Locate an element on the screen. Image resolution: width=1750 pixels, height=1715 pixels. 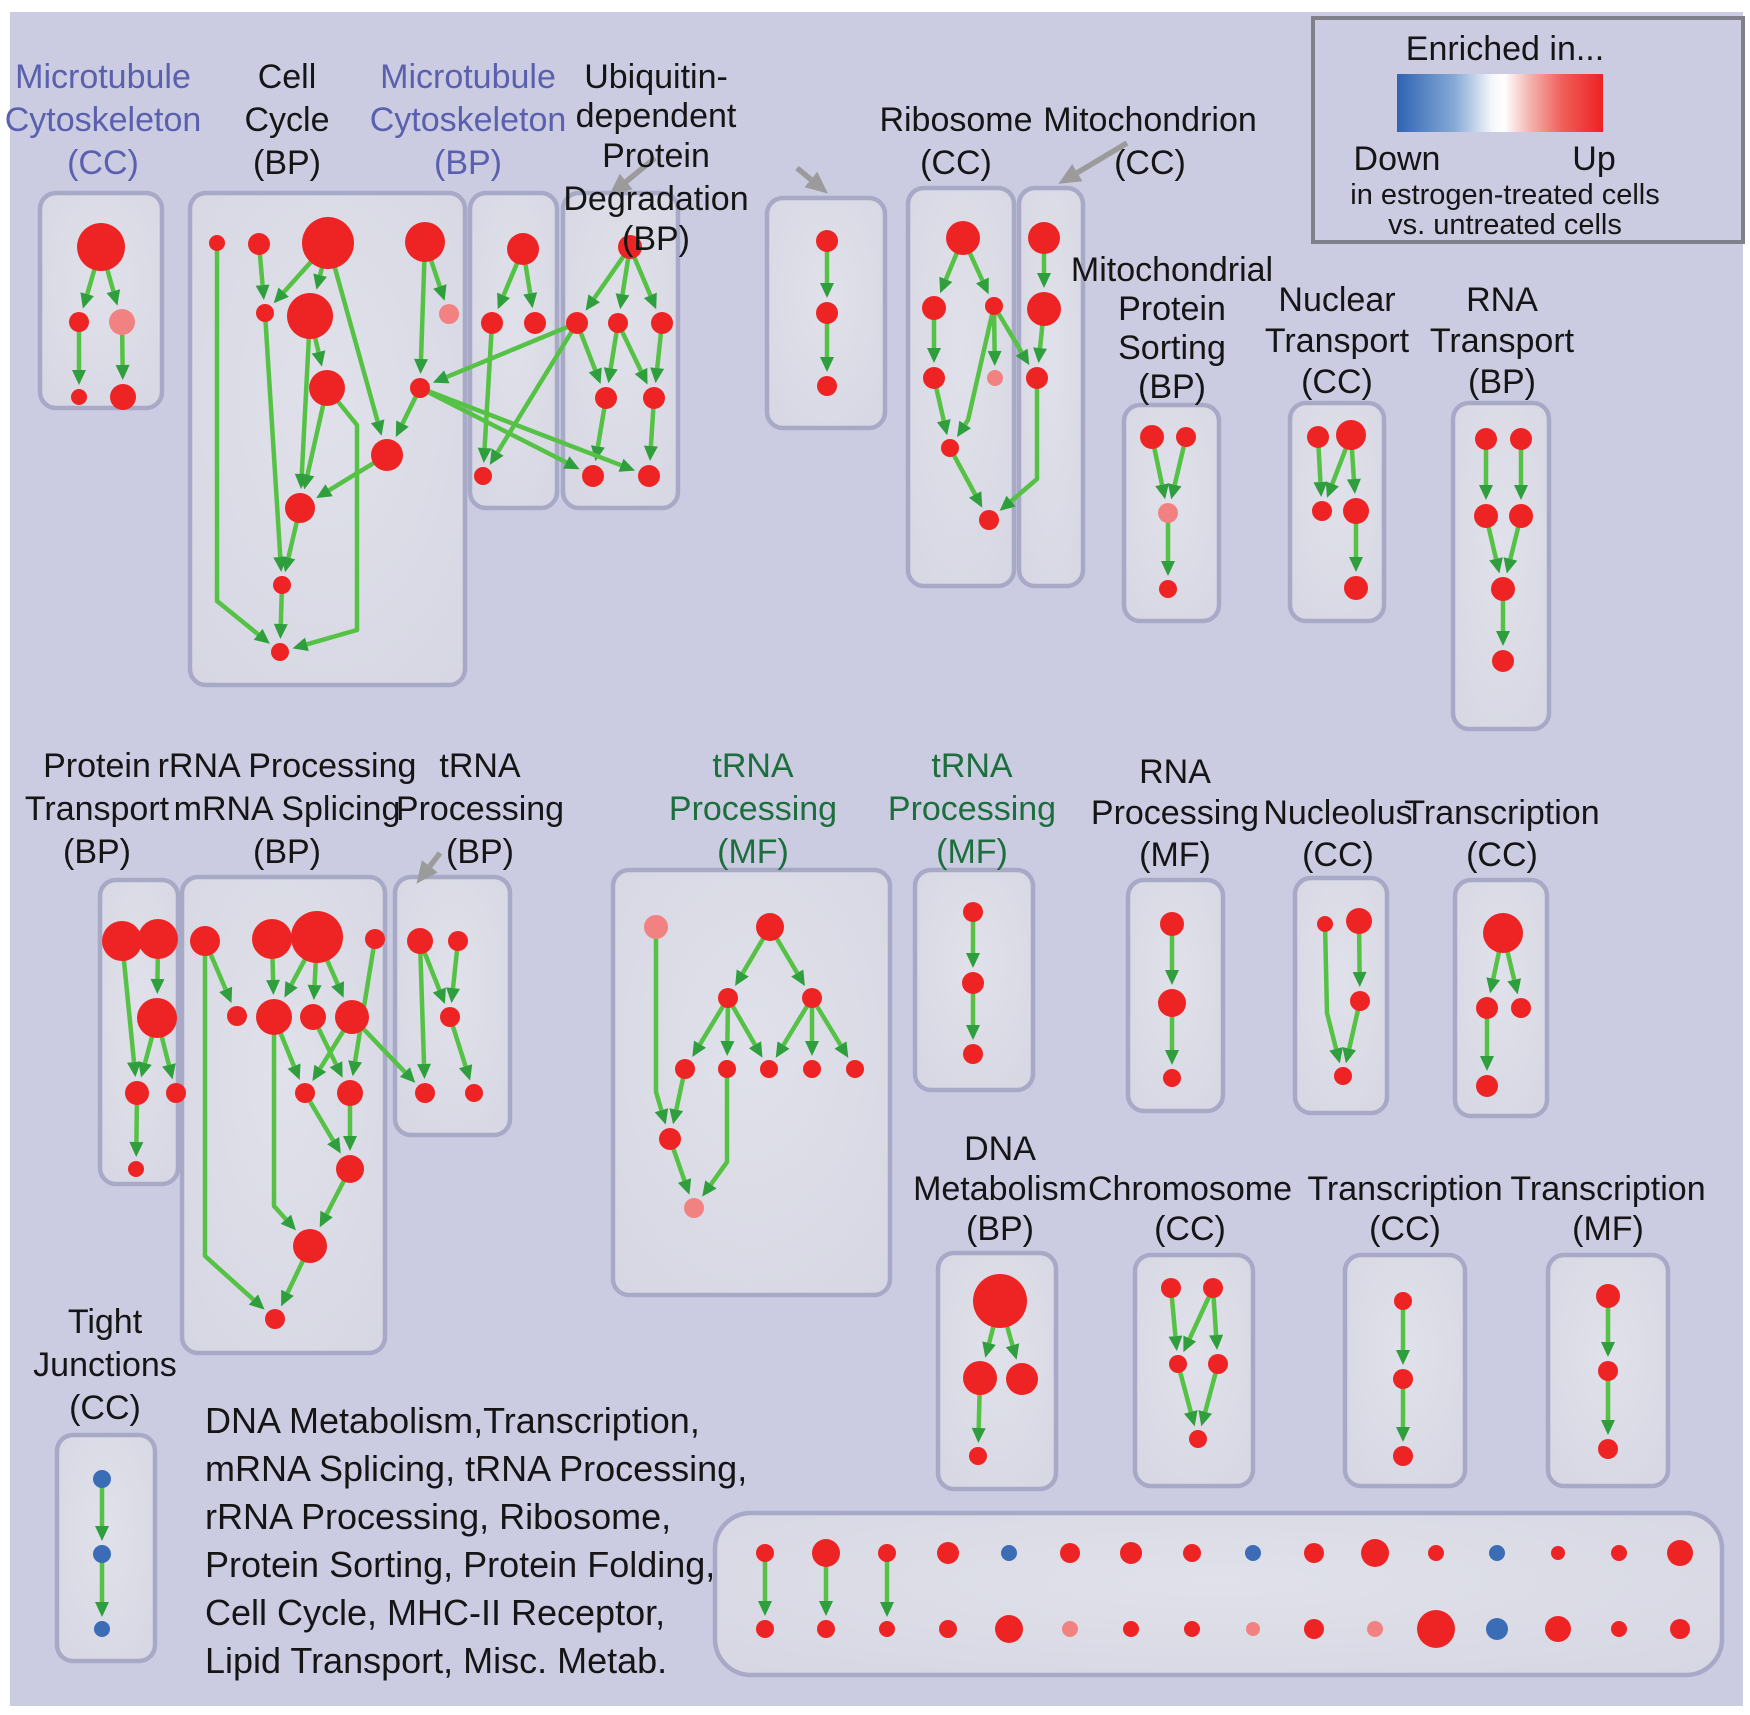
cluster-label-chromosome-cc: Chromosome is located at coordinates (1190, 1189).